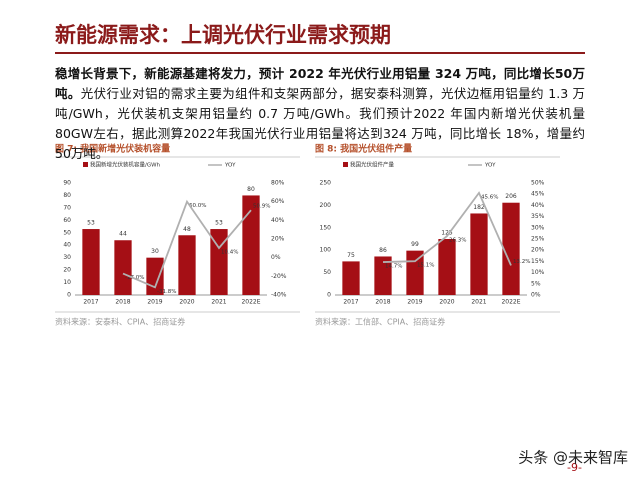  What do you see at coordinates (425, 266) in the screenshot?
I see `point-label: 15.1%` at bounding box center [425, 266].